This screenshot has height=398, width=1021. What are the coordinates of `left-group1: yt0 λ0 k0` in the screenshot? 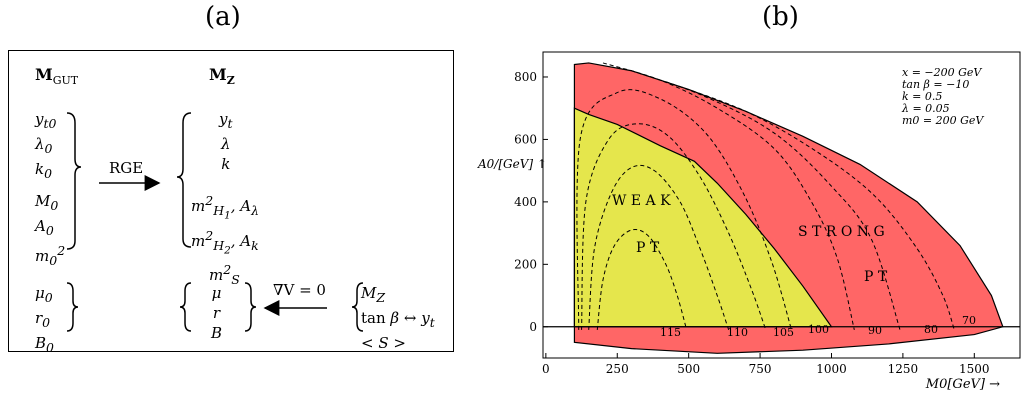 It's located at (46, 145).